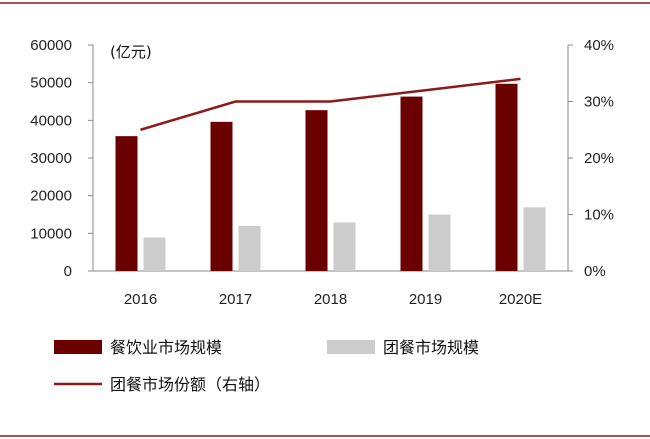  What do you see at coordinates (351, 347) in the screenshot?
I see `legend-swatch-group-meal` at bounding box center [351, 347].